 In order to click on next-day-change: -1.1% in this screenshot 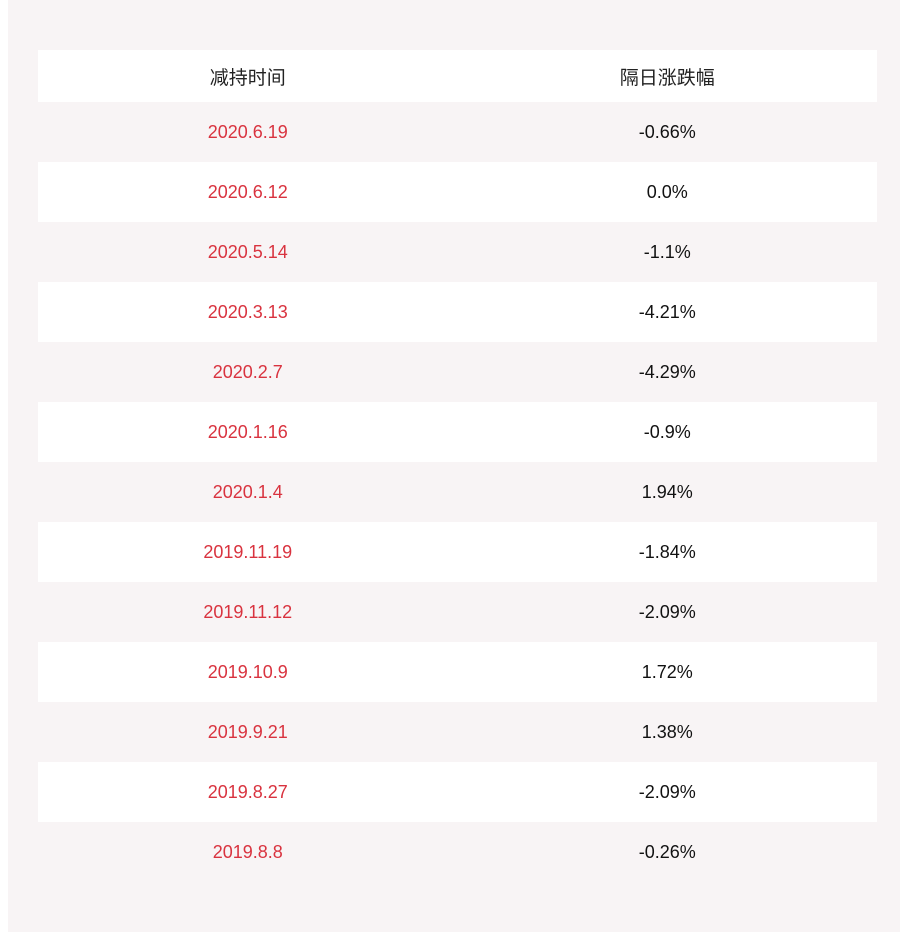, I will do `click(667, 251)`.